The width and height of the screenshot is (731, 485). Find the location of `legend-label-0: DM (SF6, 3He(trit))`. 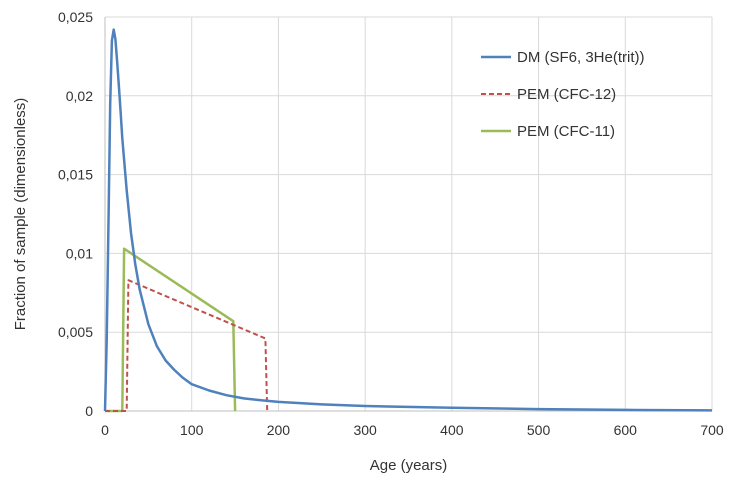

legend-label-0: DM (SF6, 3He(trit)) is located at coordinates (581, 57).